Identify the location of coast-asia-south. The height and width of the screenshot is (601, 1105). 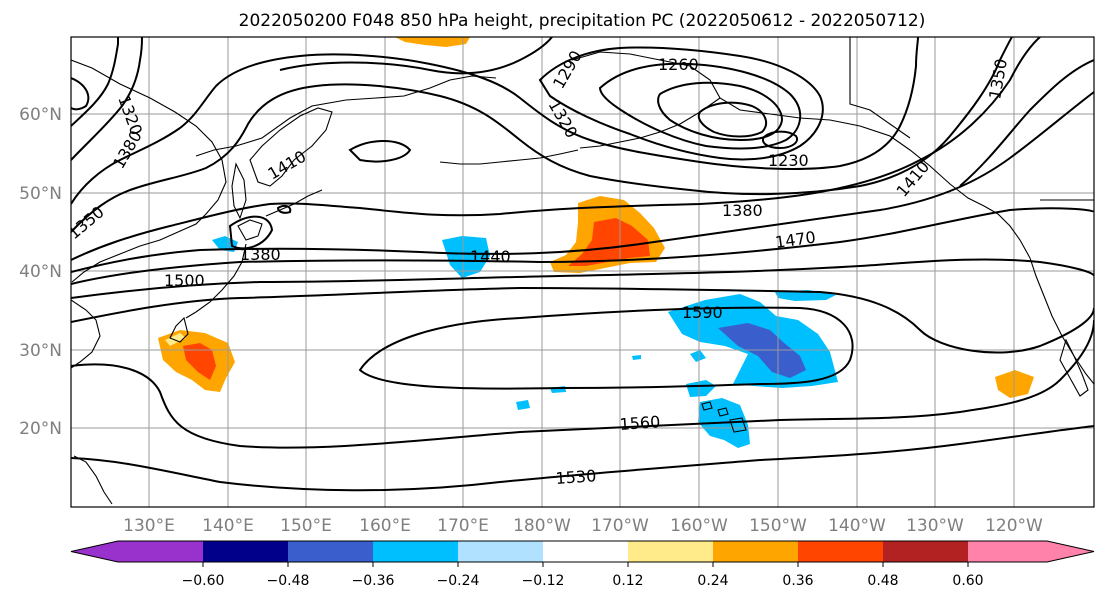
(86, 334).